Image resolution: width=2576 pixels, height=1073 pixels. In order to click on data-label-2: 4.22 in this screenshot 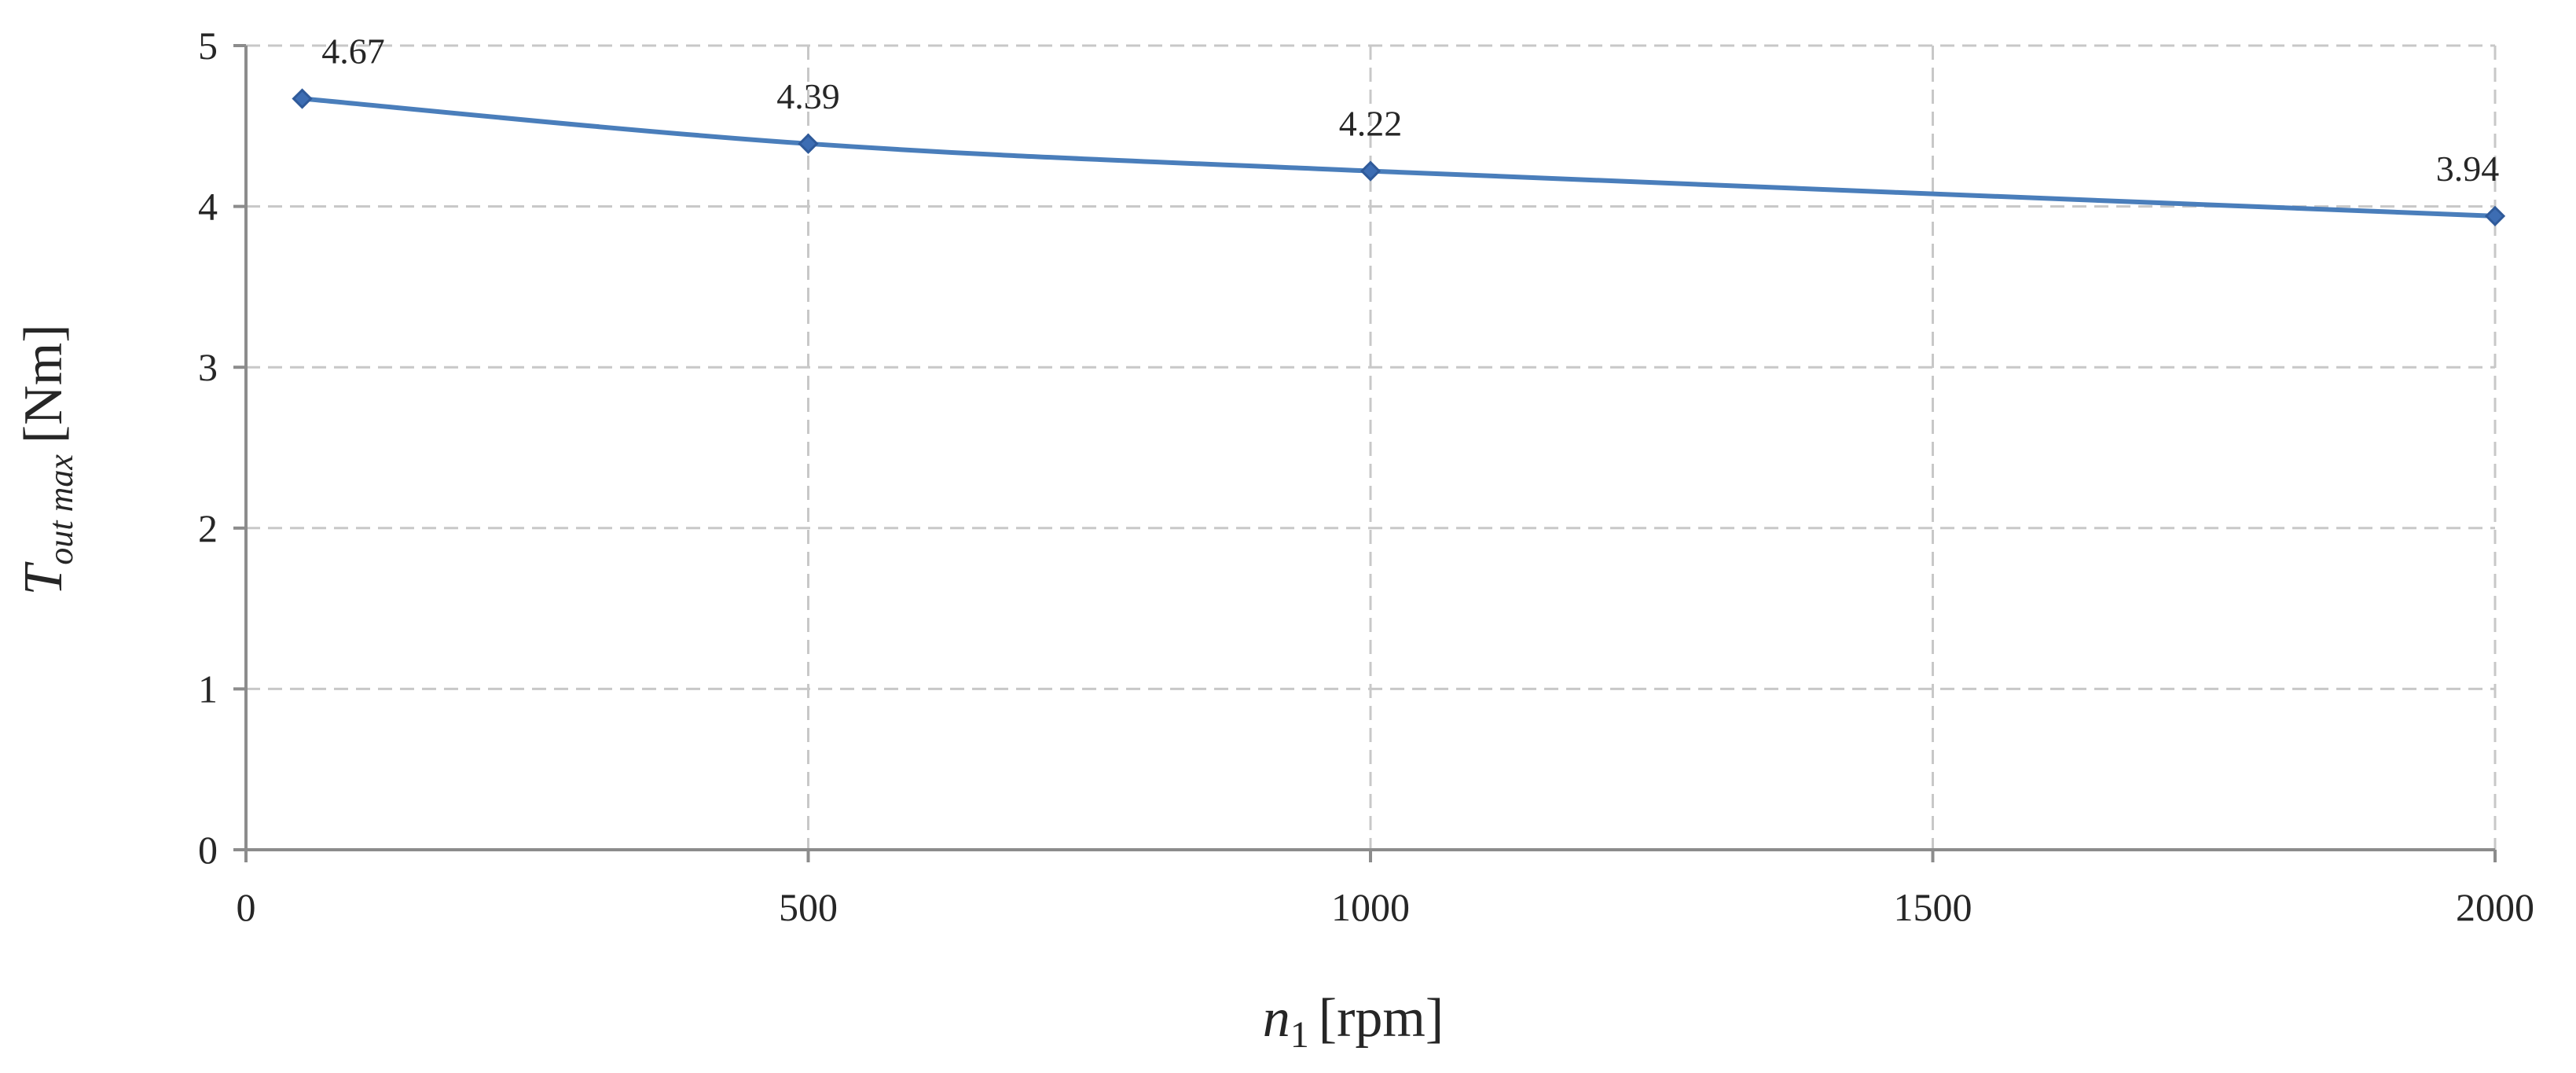, I will do `click(1371, 124)`.